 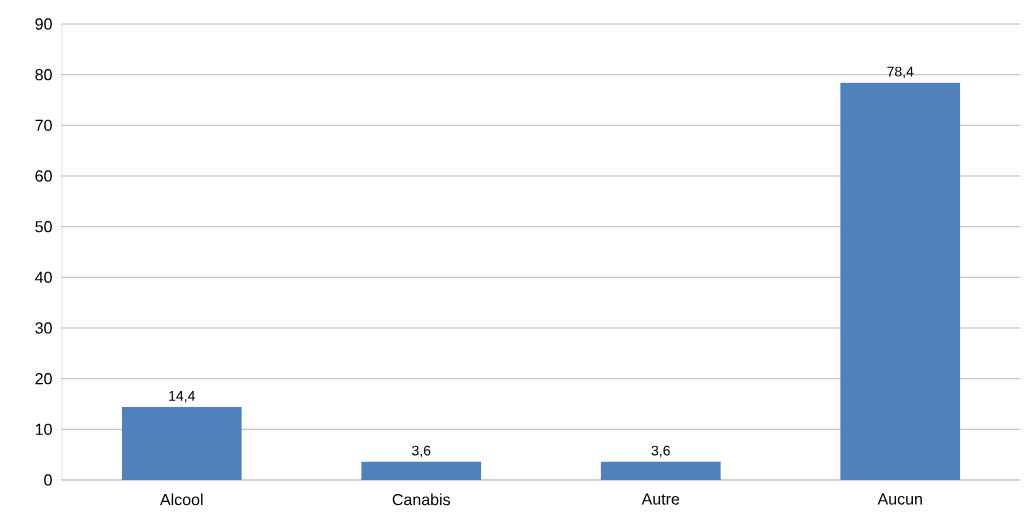 I want to click on x-tick-label: Autre, so click(x=660, y=499).